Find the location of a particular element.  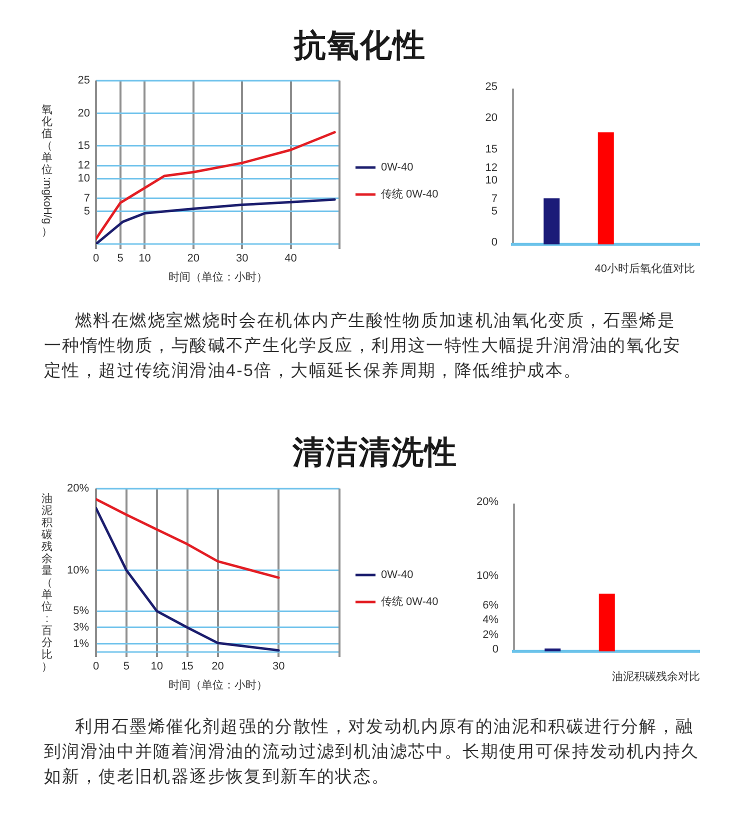

x-axis-title: 油泥积碳残余对比 is located at coordinates (655, 677).